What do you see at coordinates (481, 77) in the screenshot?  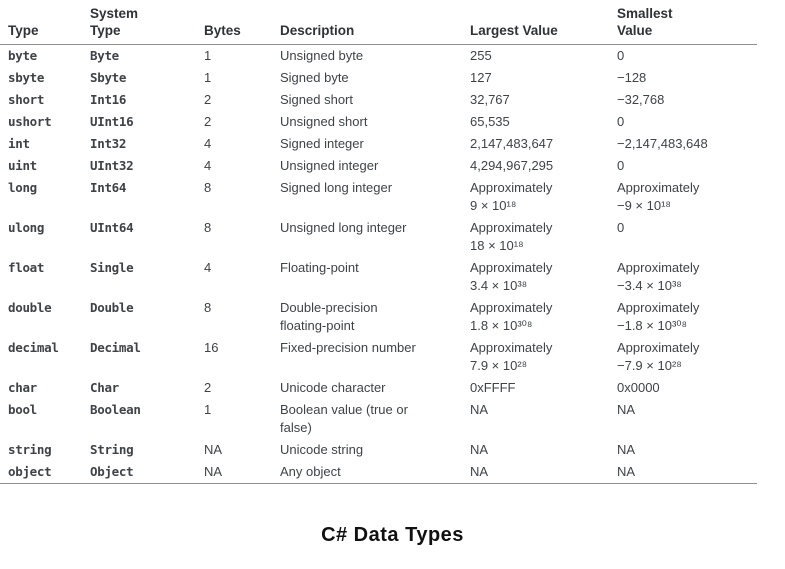 I see `cell-largest-value: 127` at bounding box center [481, 77].